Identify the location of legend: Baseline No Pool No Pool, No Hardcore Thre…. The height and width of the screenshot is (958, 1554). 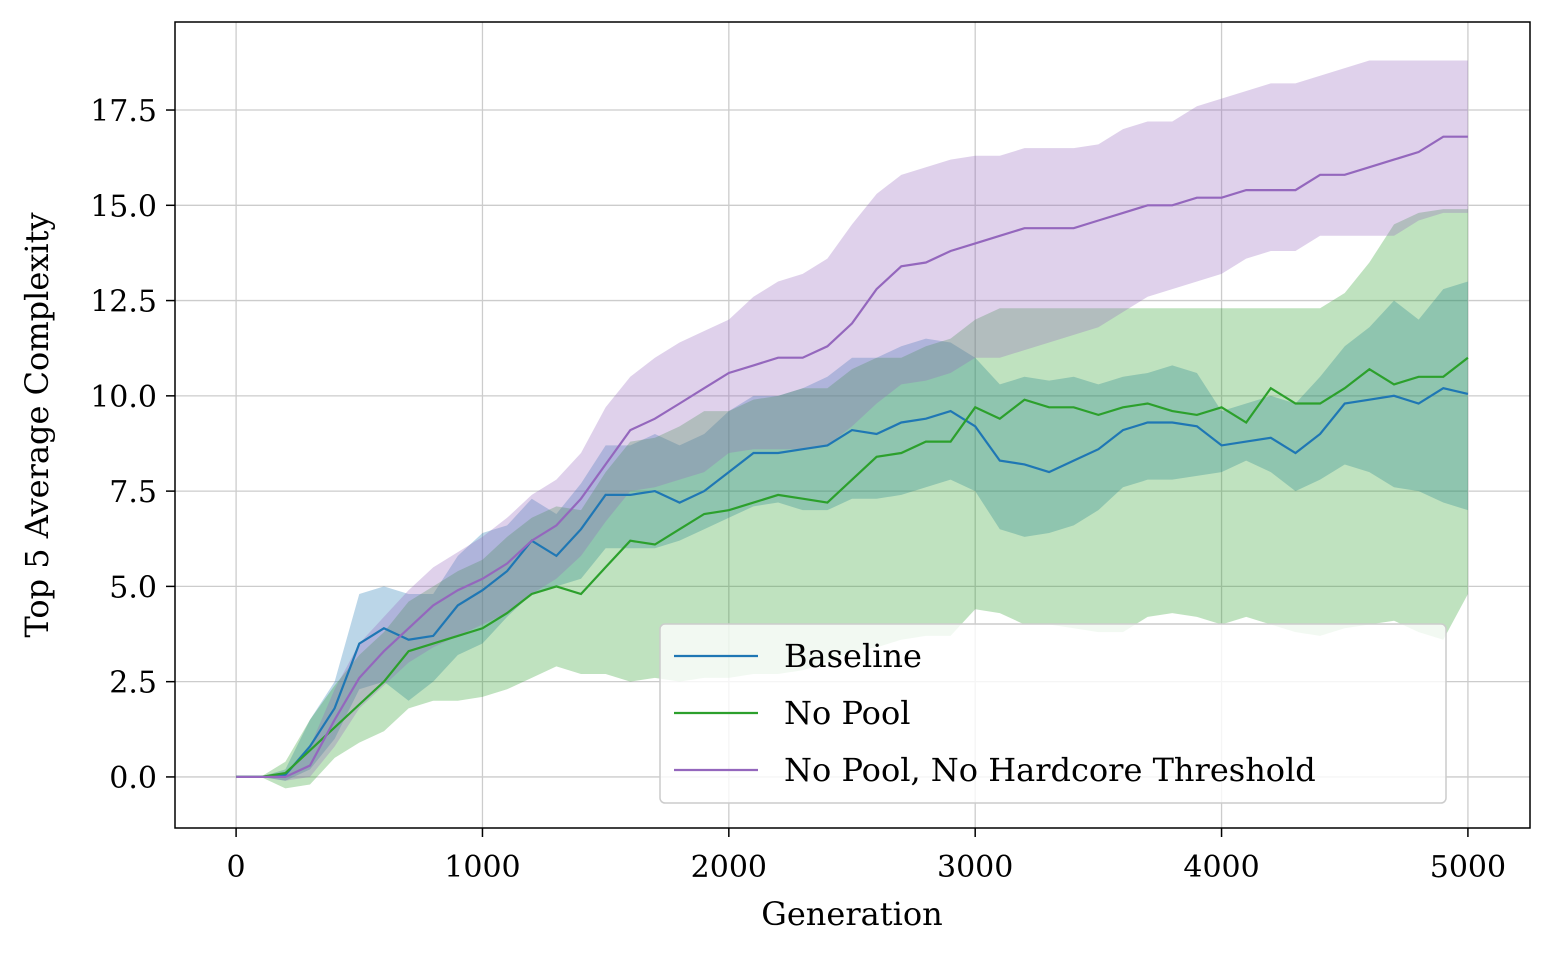
(1053, 713).